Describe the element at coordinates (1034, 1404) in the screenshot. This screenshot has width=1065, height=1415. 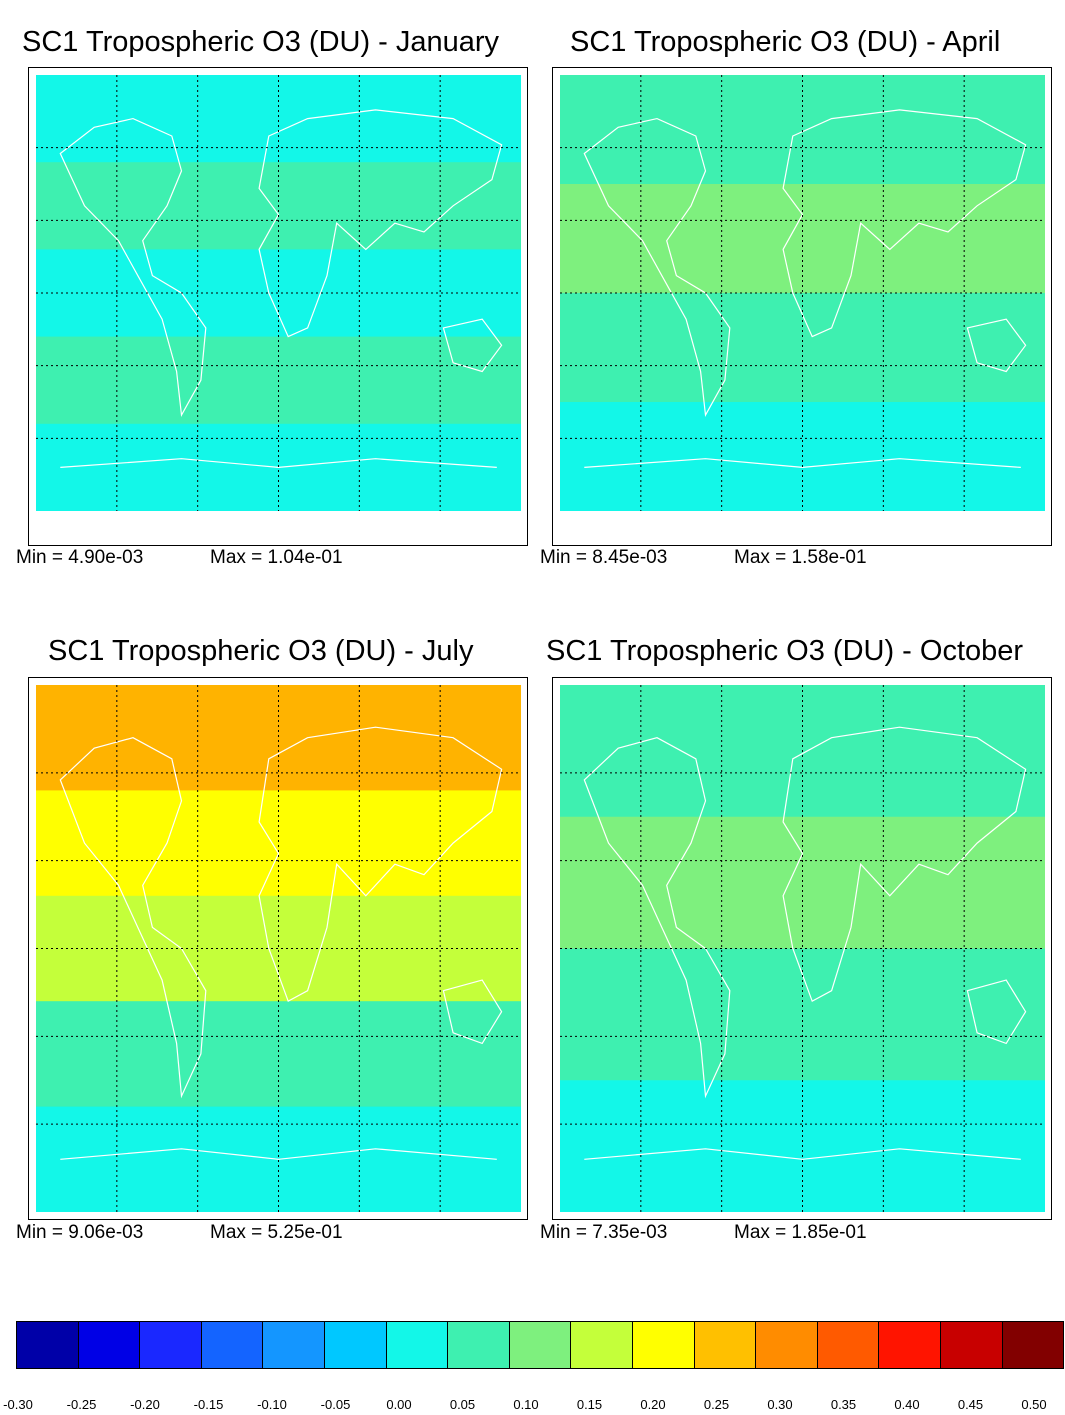
I see `colorbar-tick-label: 0.50` at that location.